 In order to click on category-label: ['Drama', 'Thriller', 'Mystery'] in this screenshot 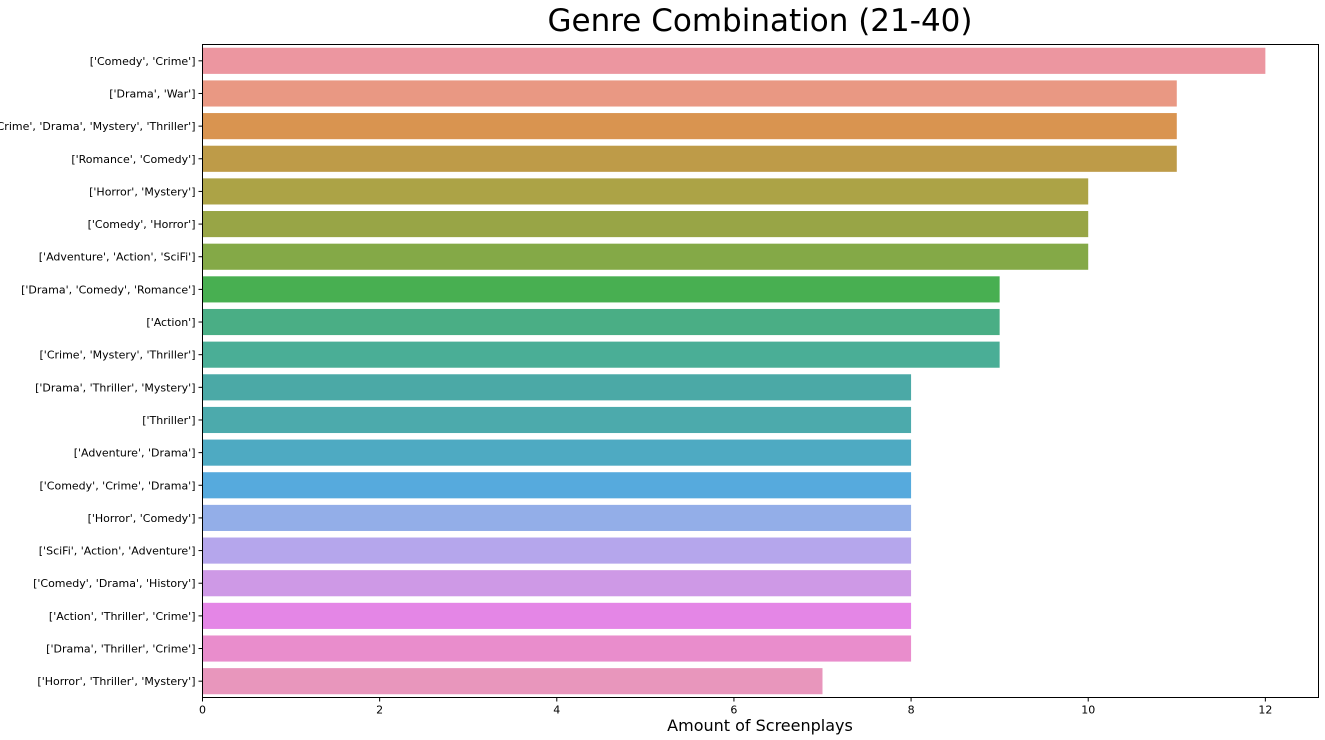, I will do `click(115, 387)`.